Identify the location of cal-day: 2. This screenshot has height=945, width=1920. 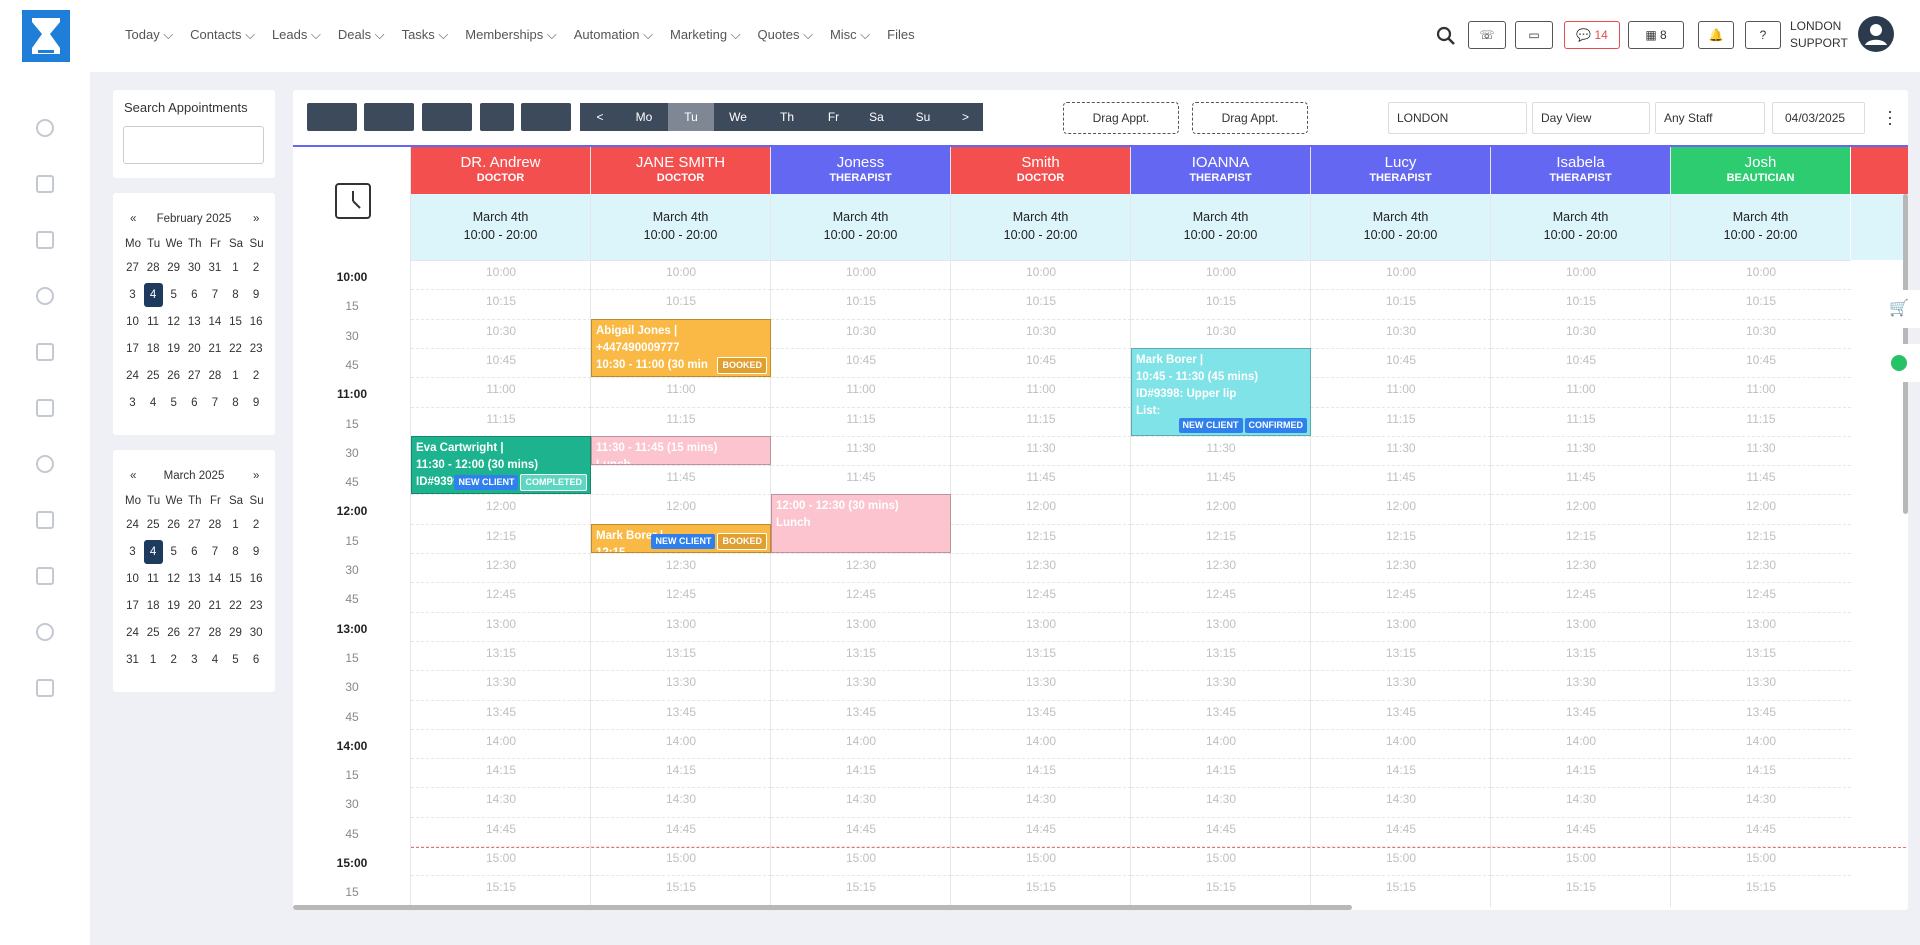
(256, 525).